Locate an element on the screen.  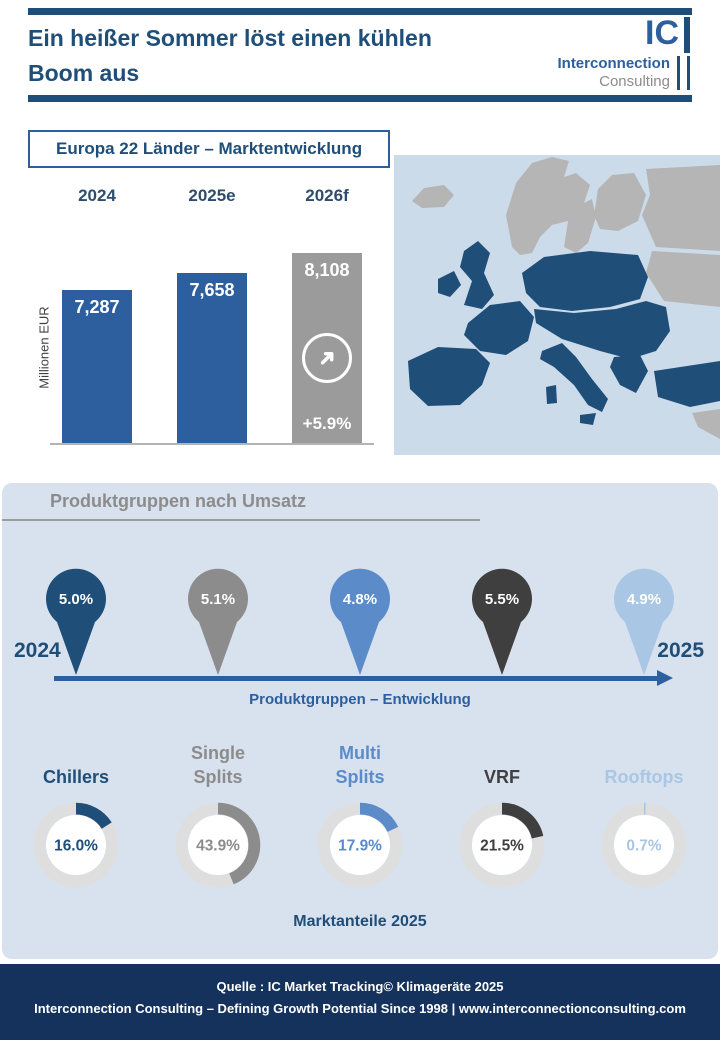
logo-bar-icon is located at coordinates (687, 35).